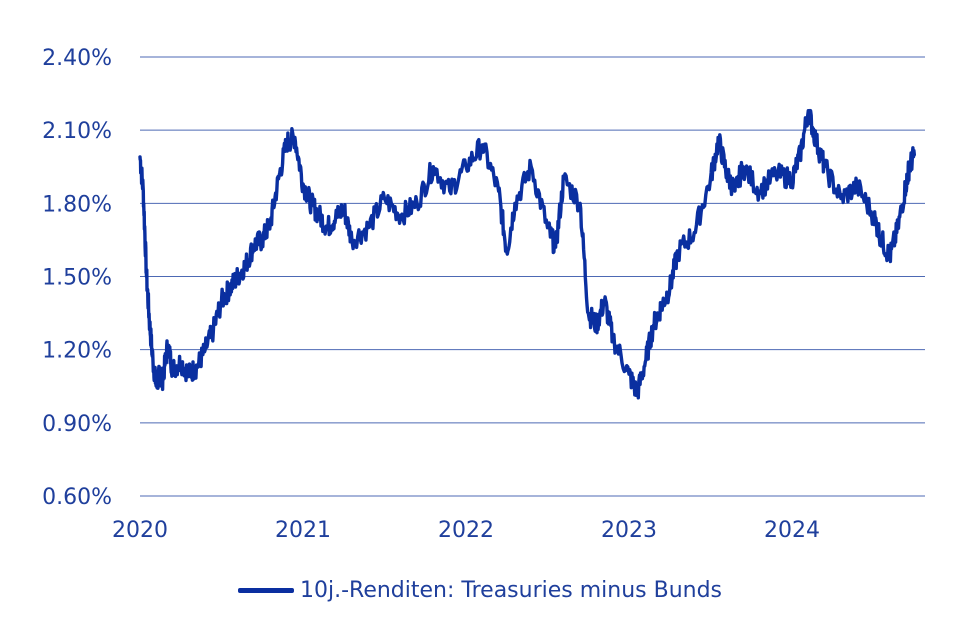 The height and width of the screenshot is (641, 960). Describe the element at coordinates (303, 530) in the screenshot. I see `x-tick-label: 2021` at that location.